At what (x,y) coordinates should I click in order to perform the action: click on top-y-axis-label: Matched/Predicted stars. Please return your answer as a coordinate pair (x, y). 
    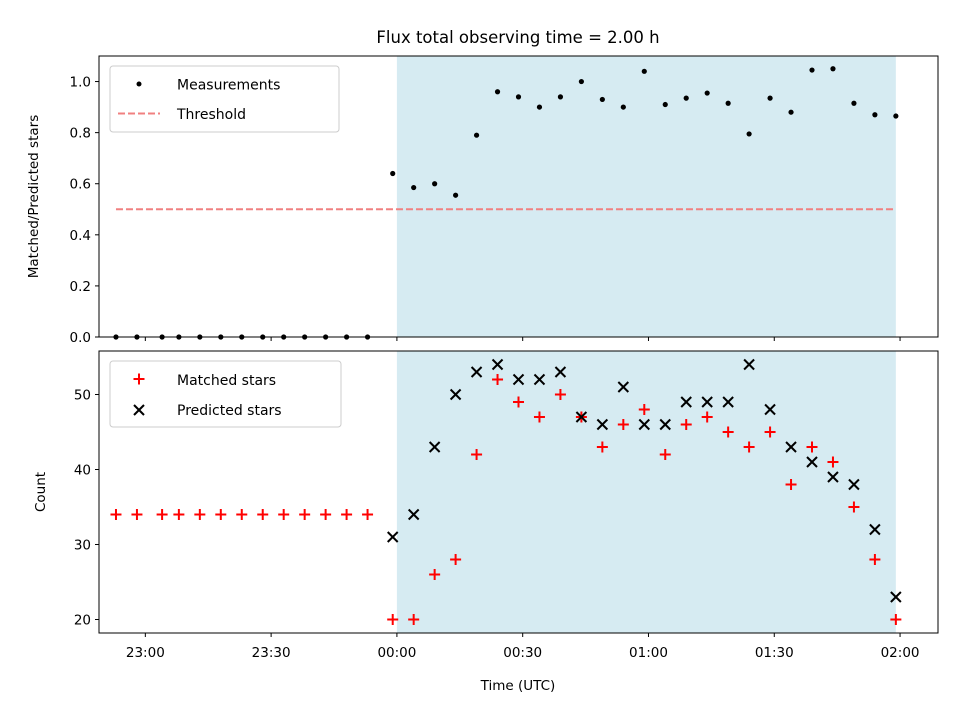
    Looking at the image, I should click on (34, 196).